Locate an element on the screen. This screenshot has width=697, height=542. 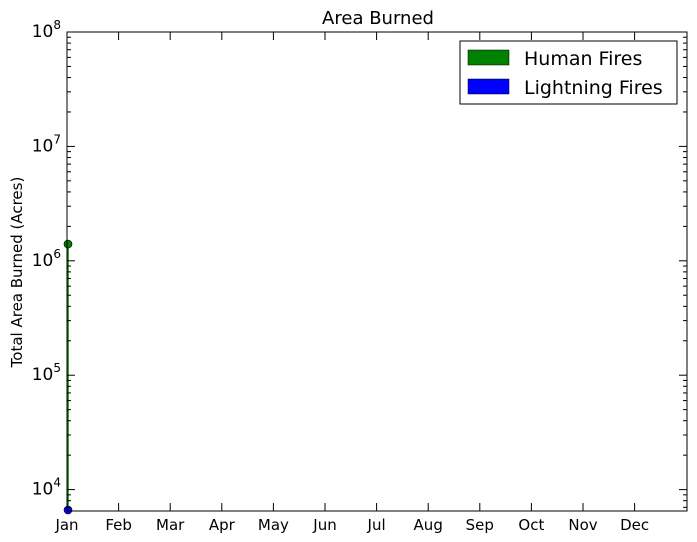
y-tick-label: 10⁵ is located at coordinates (46, 373).